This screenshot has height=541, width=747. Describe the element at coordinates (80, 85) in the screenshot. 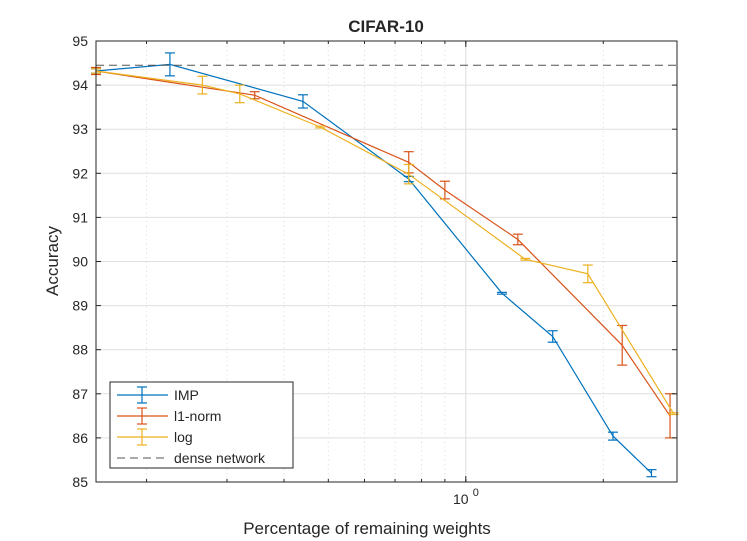

I see `y-tick-label: 94` at that location.